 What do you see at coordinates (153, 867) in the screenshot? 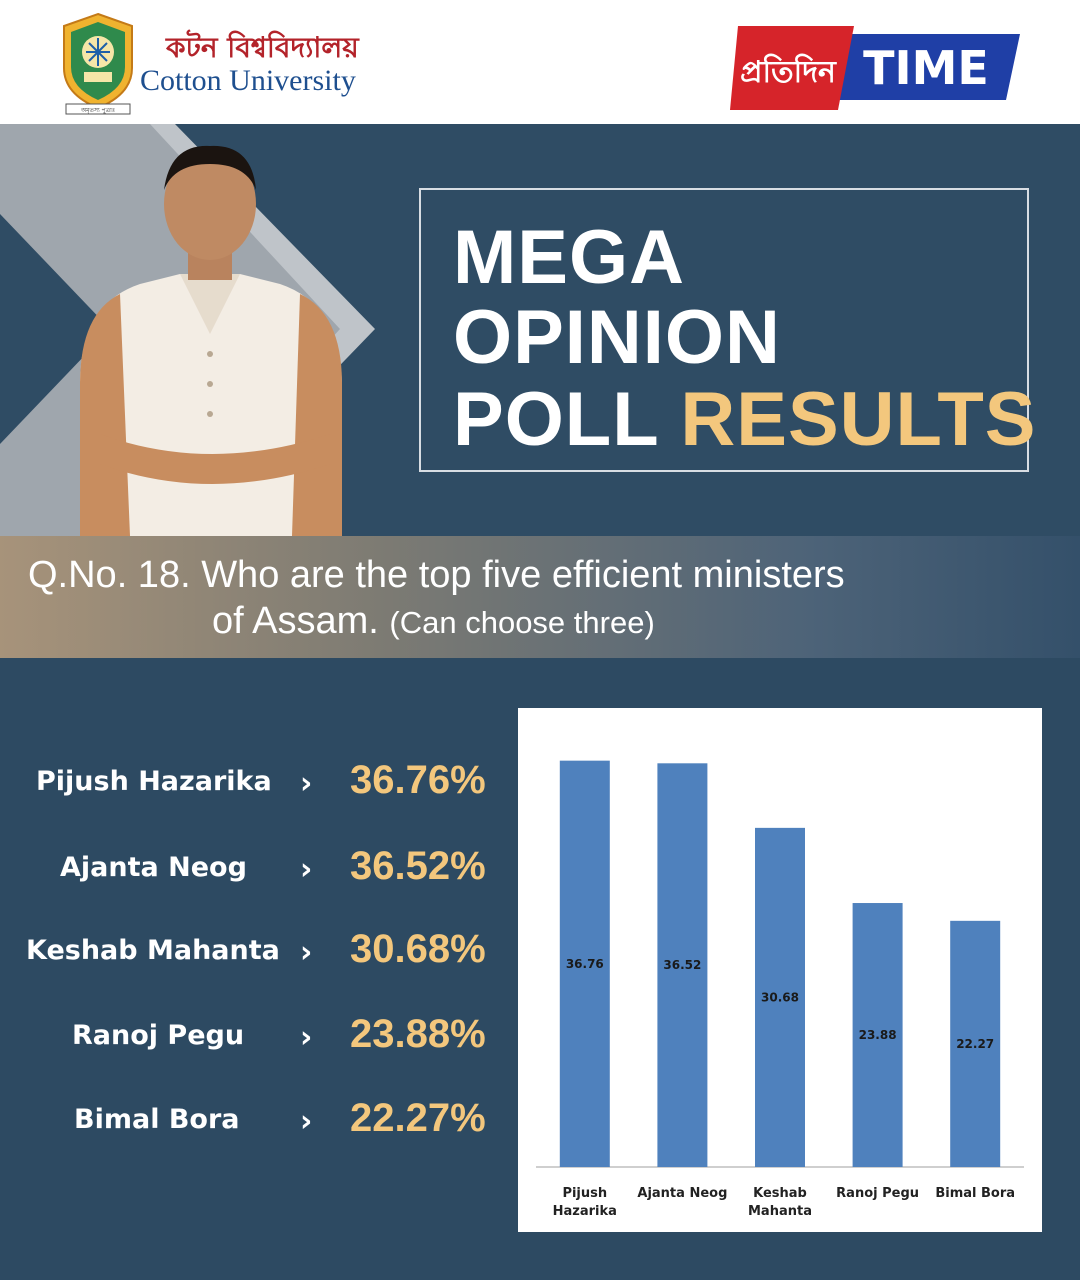
I see `minister-name: Ajanta Neog` at bounding box center [153, 867].